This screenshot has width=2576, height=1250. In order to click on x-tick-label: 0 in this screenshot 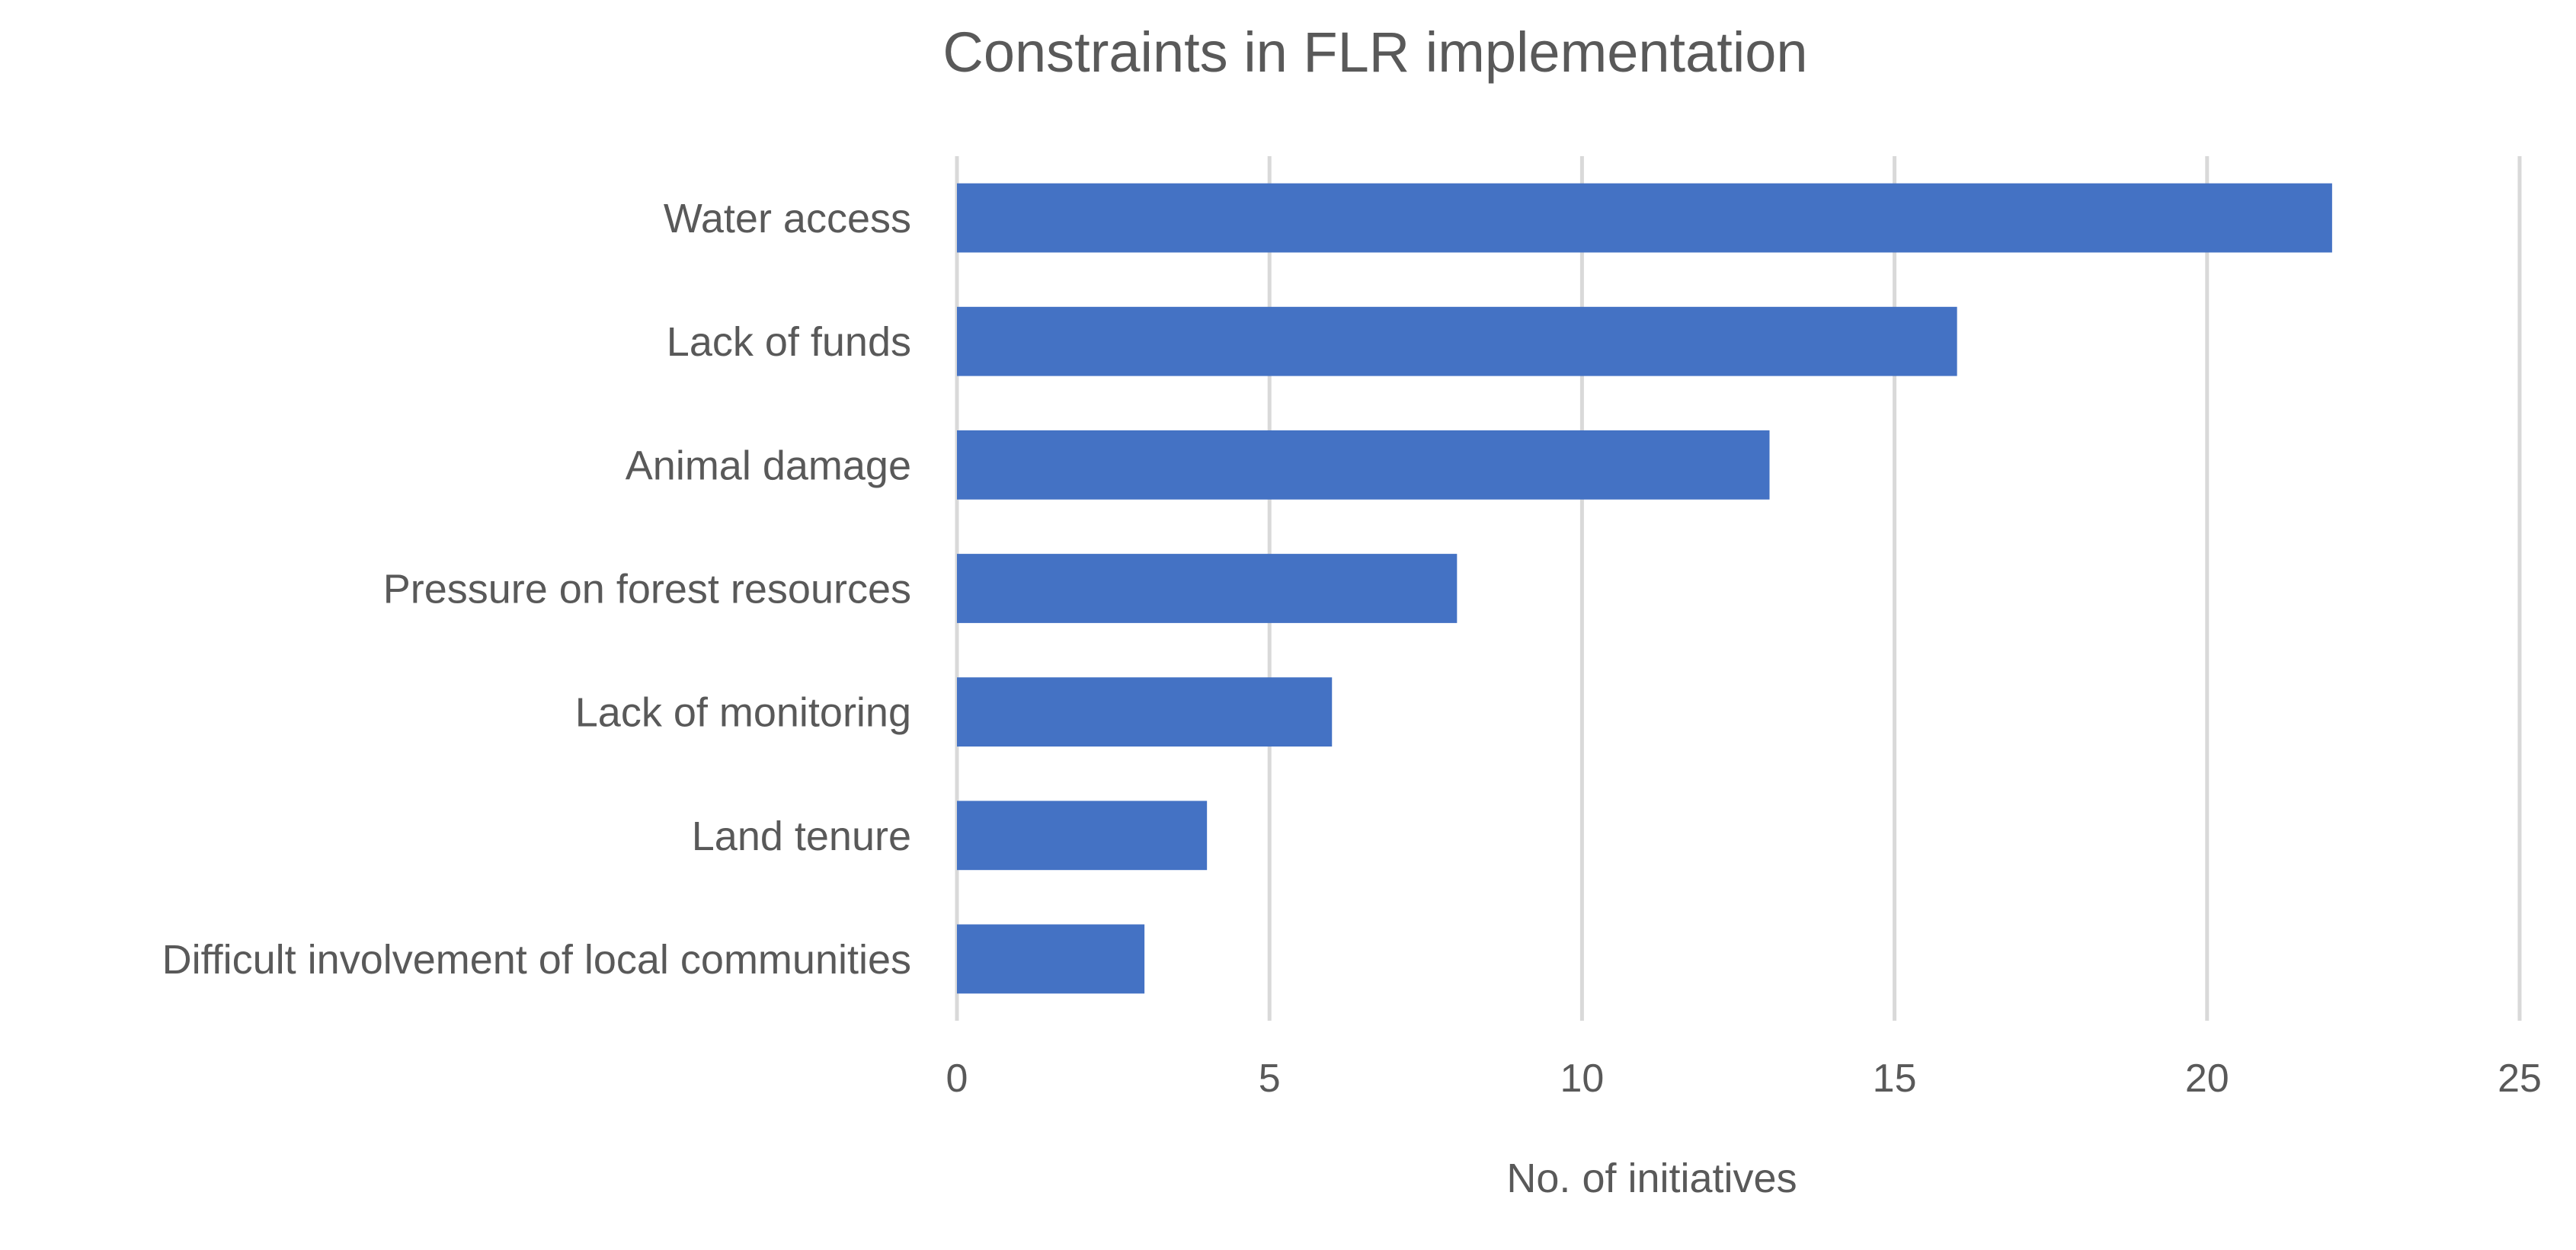, I will do `click(957, 1079)`.